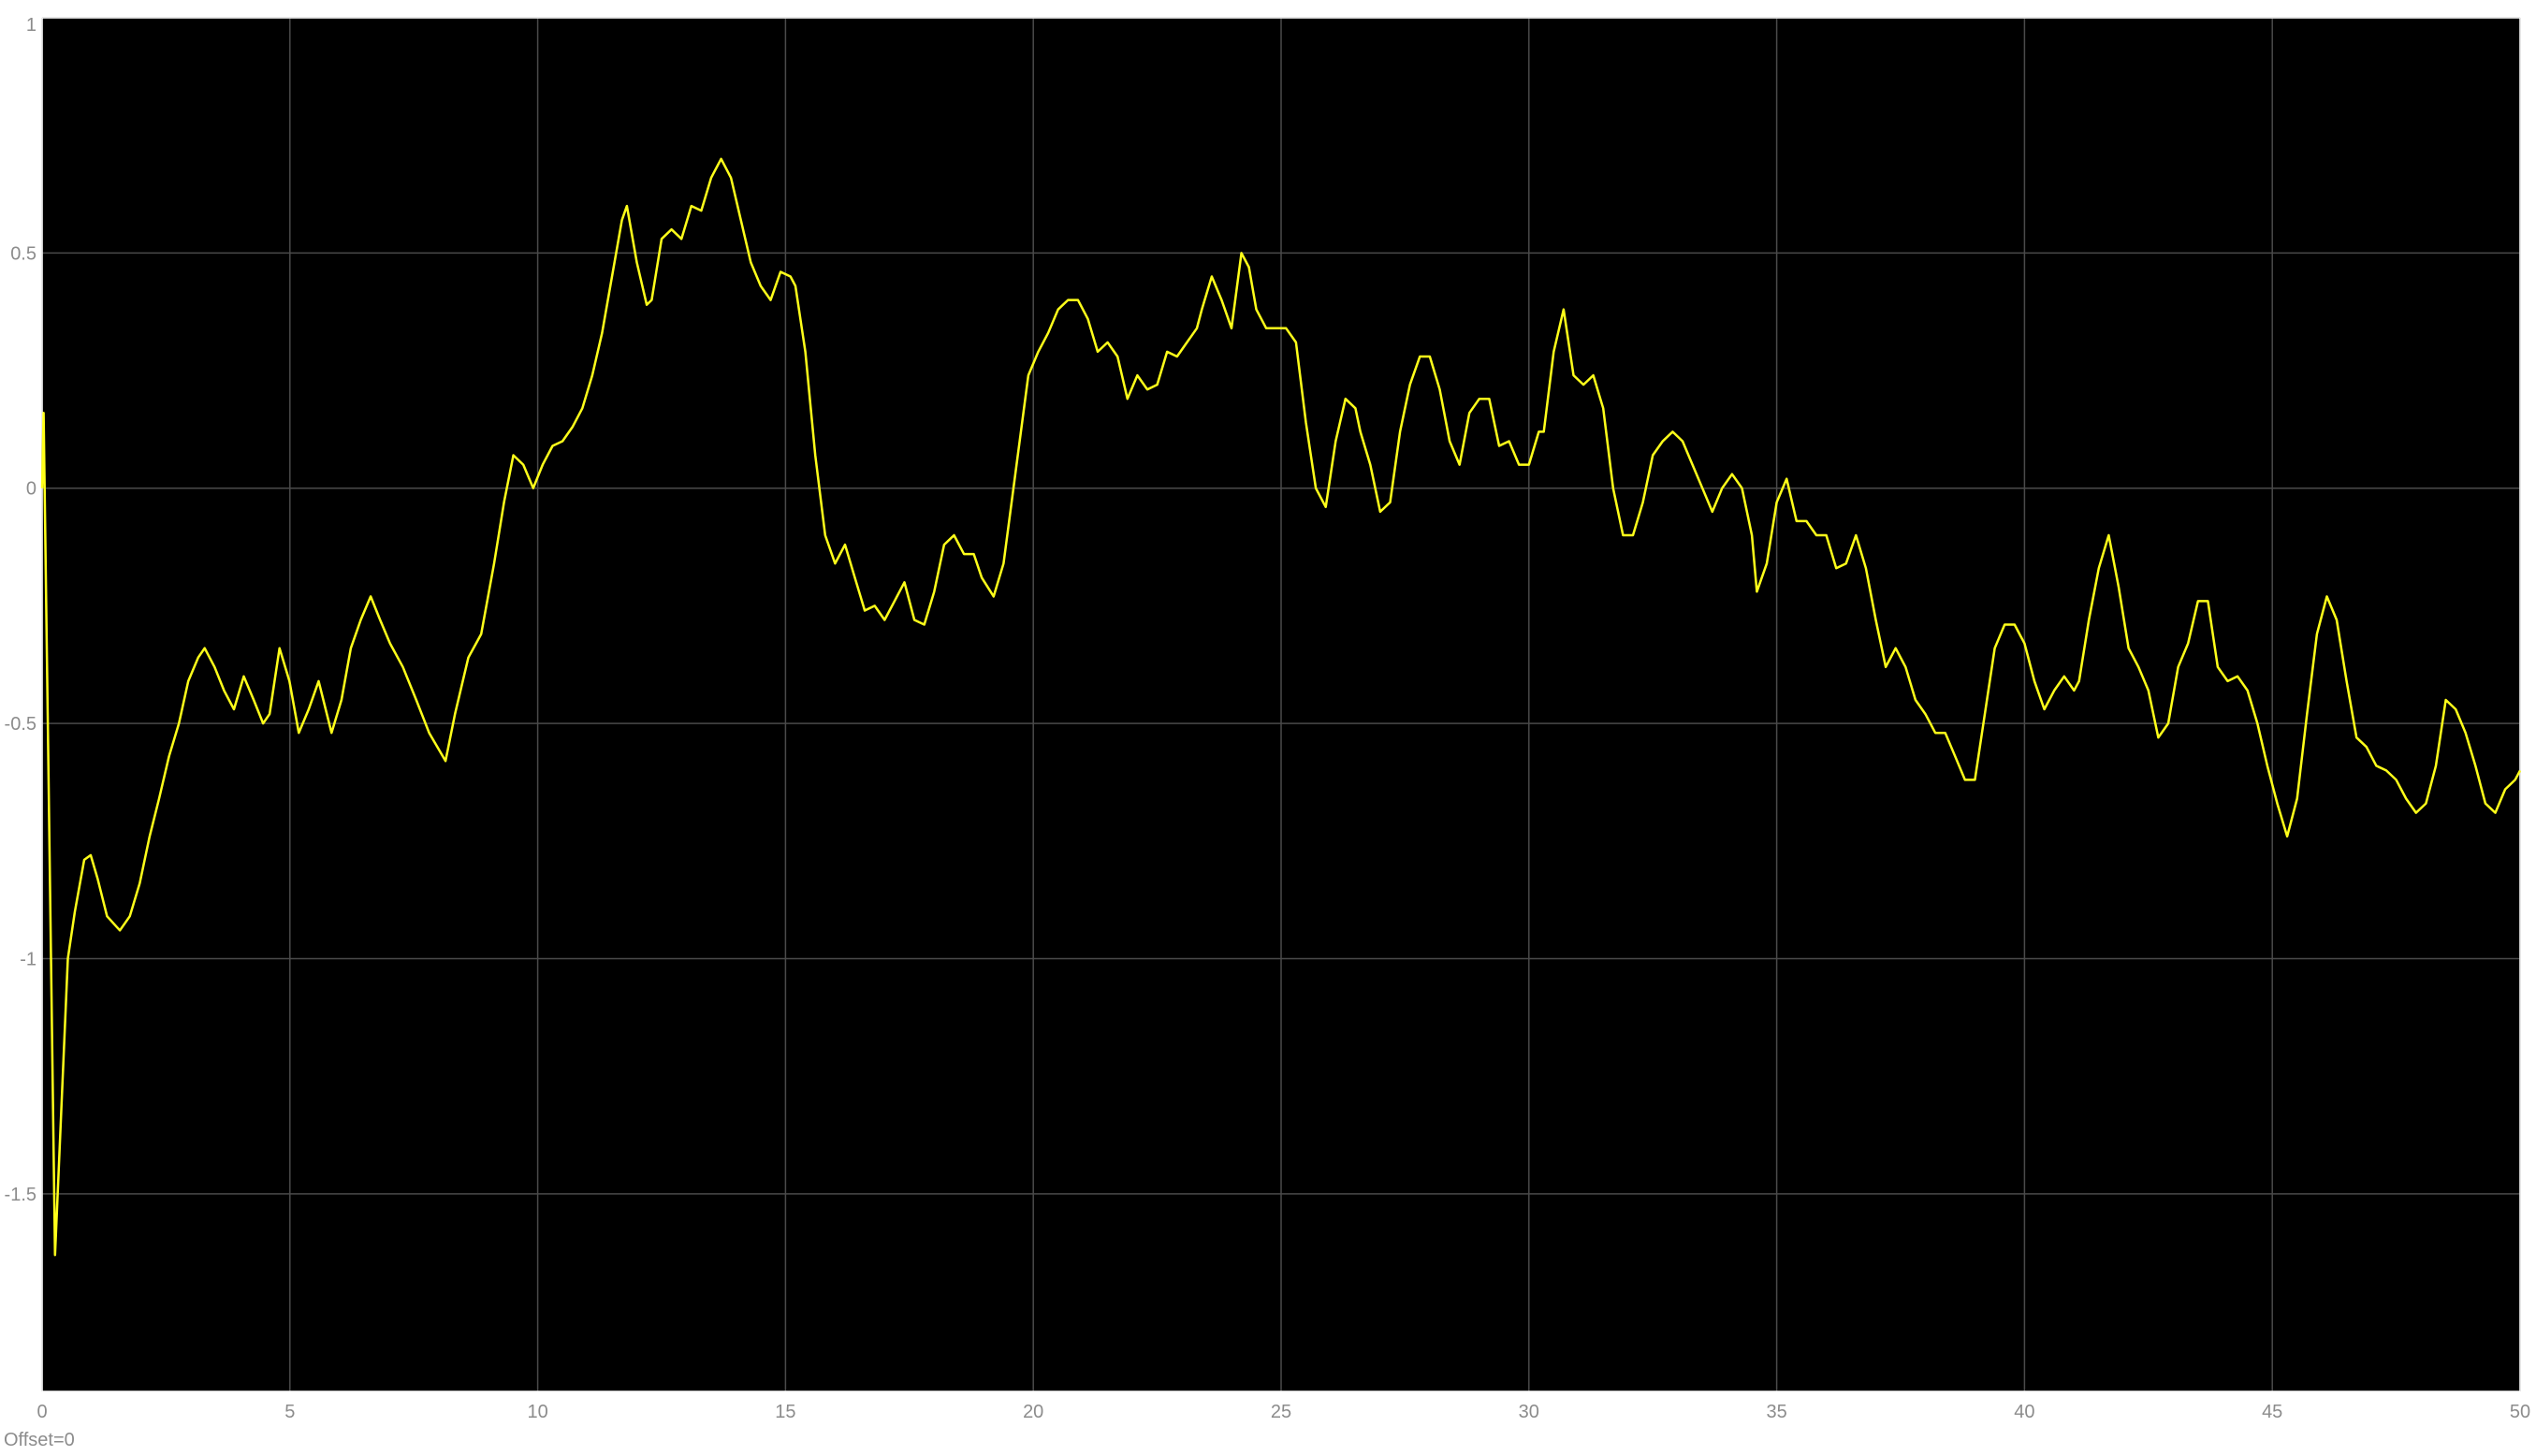 The image size is (2536, 1456). What do you see at coordinates (31, 489) in the screenshot?
I see `y-tick-label: 0` at bounding box center [31, 489].